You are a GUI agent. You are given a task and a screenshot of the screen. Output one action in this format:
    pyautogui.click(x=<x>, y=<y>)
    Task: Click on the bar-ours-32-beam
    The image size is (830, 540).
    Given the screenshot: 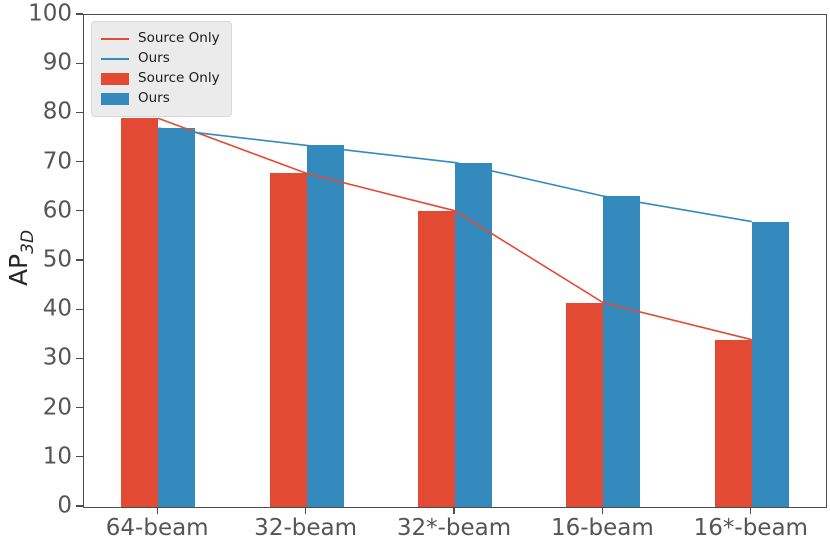 What is the action you would take?
    pyautogui.click(x=325, y=326)
    